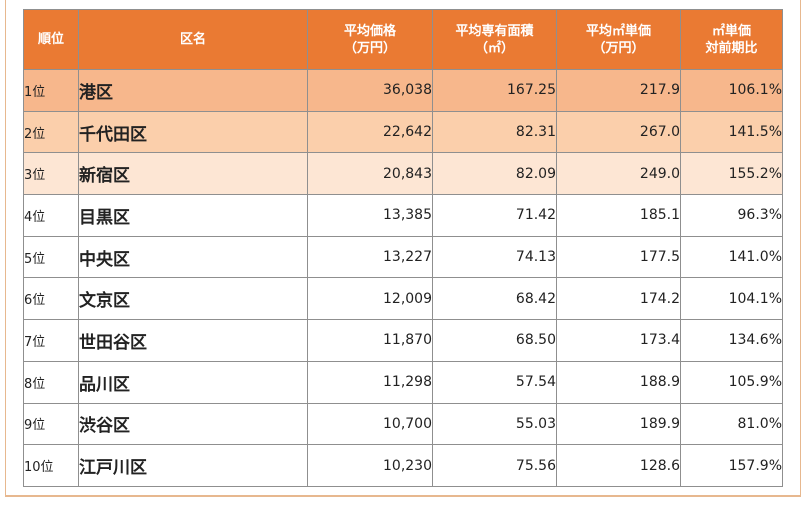 The width and height of the screenshot is (806, 505). What do you see at coordinates (51, 382) in the screenshot?
I see `rank-cell: 8位` at bounding box center [51, 382].